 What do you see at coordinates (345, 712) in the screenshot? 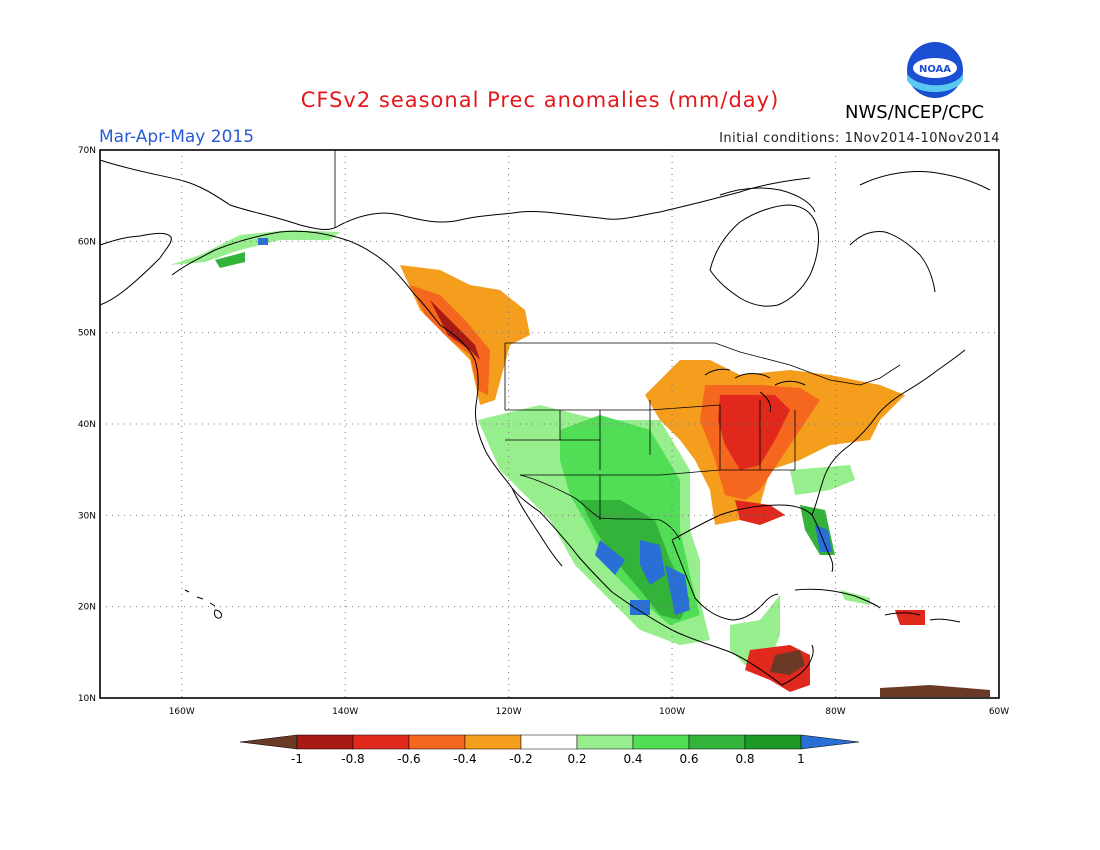
I see `lon-label: 140W` at bounding box center [345, 712].